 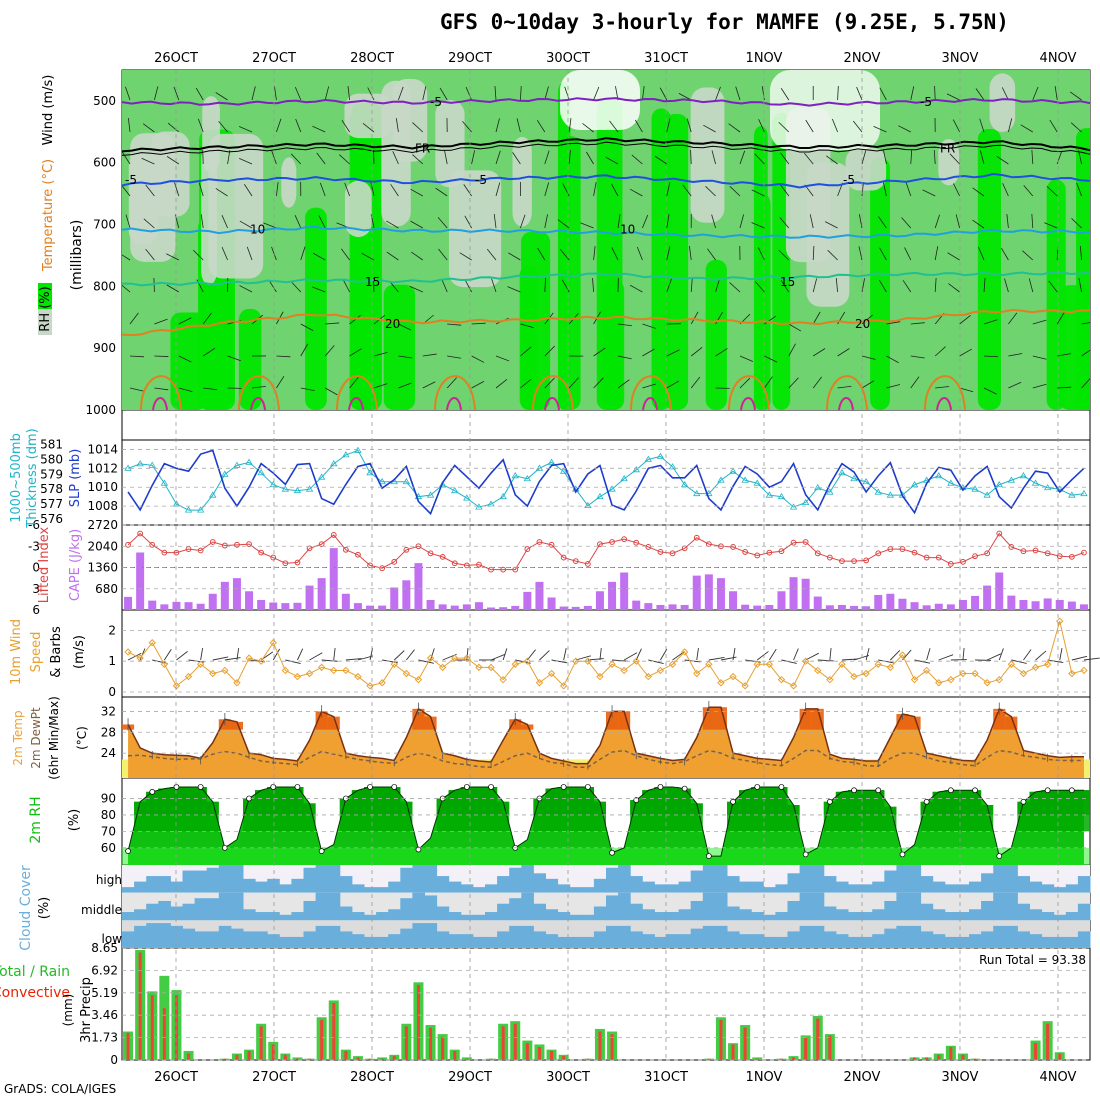 What do you see at coordinates (35, 993) in the screenshot?
I see `precip-label-conv: Convective` at bounding box center [35, 993].